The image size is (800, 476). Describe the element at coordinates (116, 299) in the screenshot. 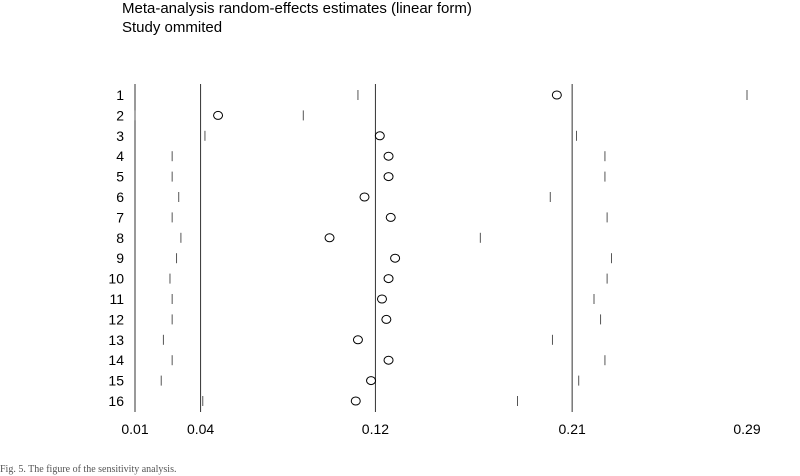

I see `study-label: 11` at that location.